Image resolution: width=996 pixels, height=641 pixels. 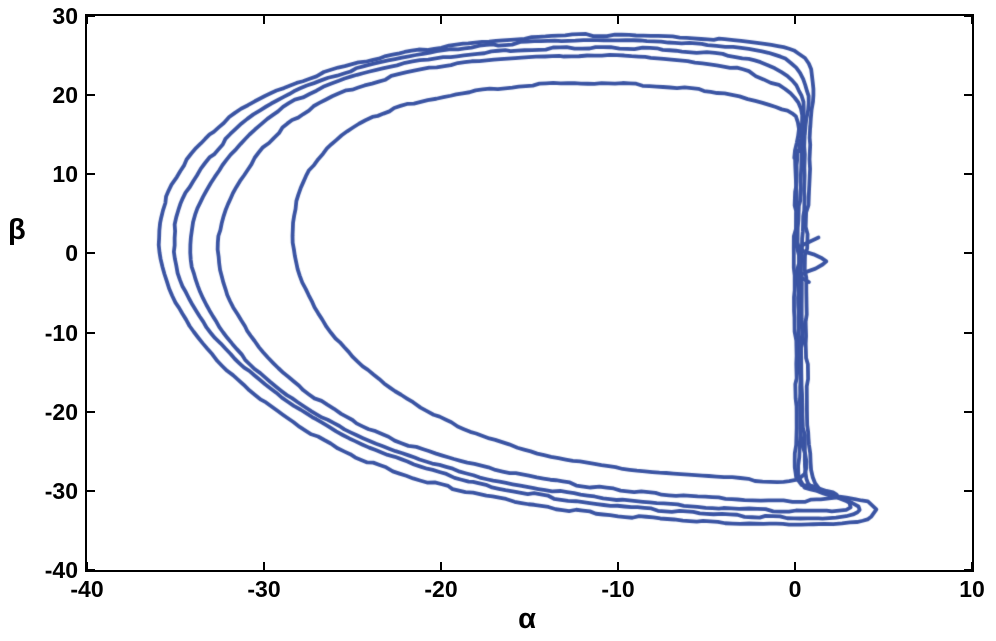 I want to click on x-tick-label: -20, so click(x=441, y=589).